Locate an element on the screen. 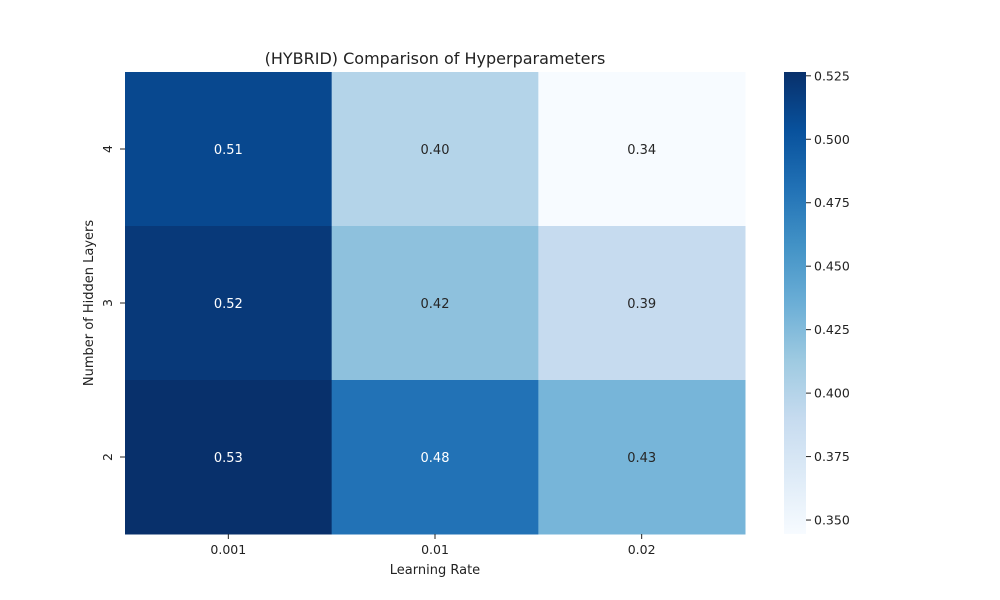  colorbar is located at coordinates (795, 303).